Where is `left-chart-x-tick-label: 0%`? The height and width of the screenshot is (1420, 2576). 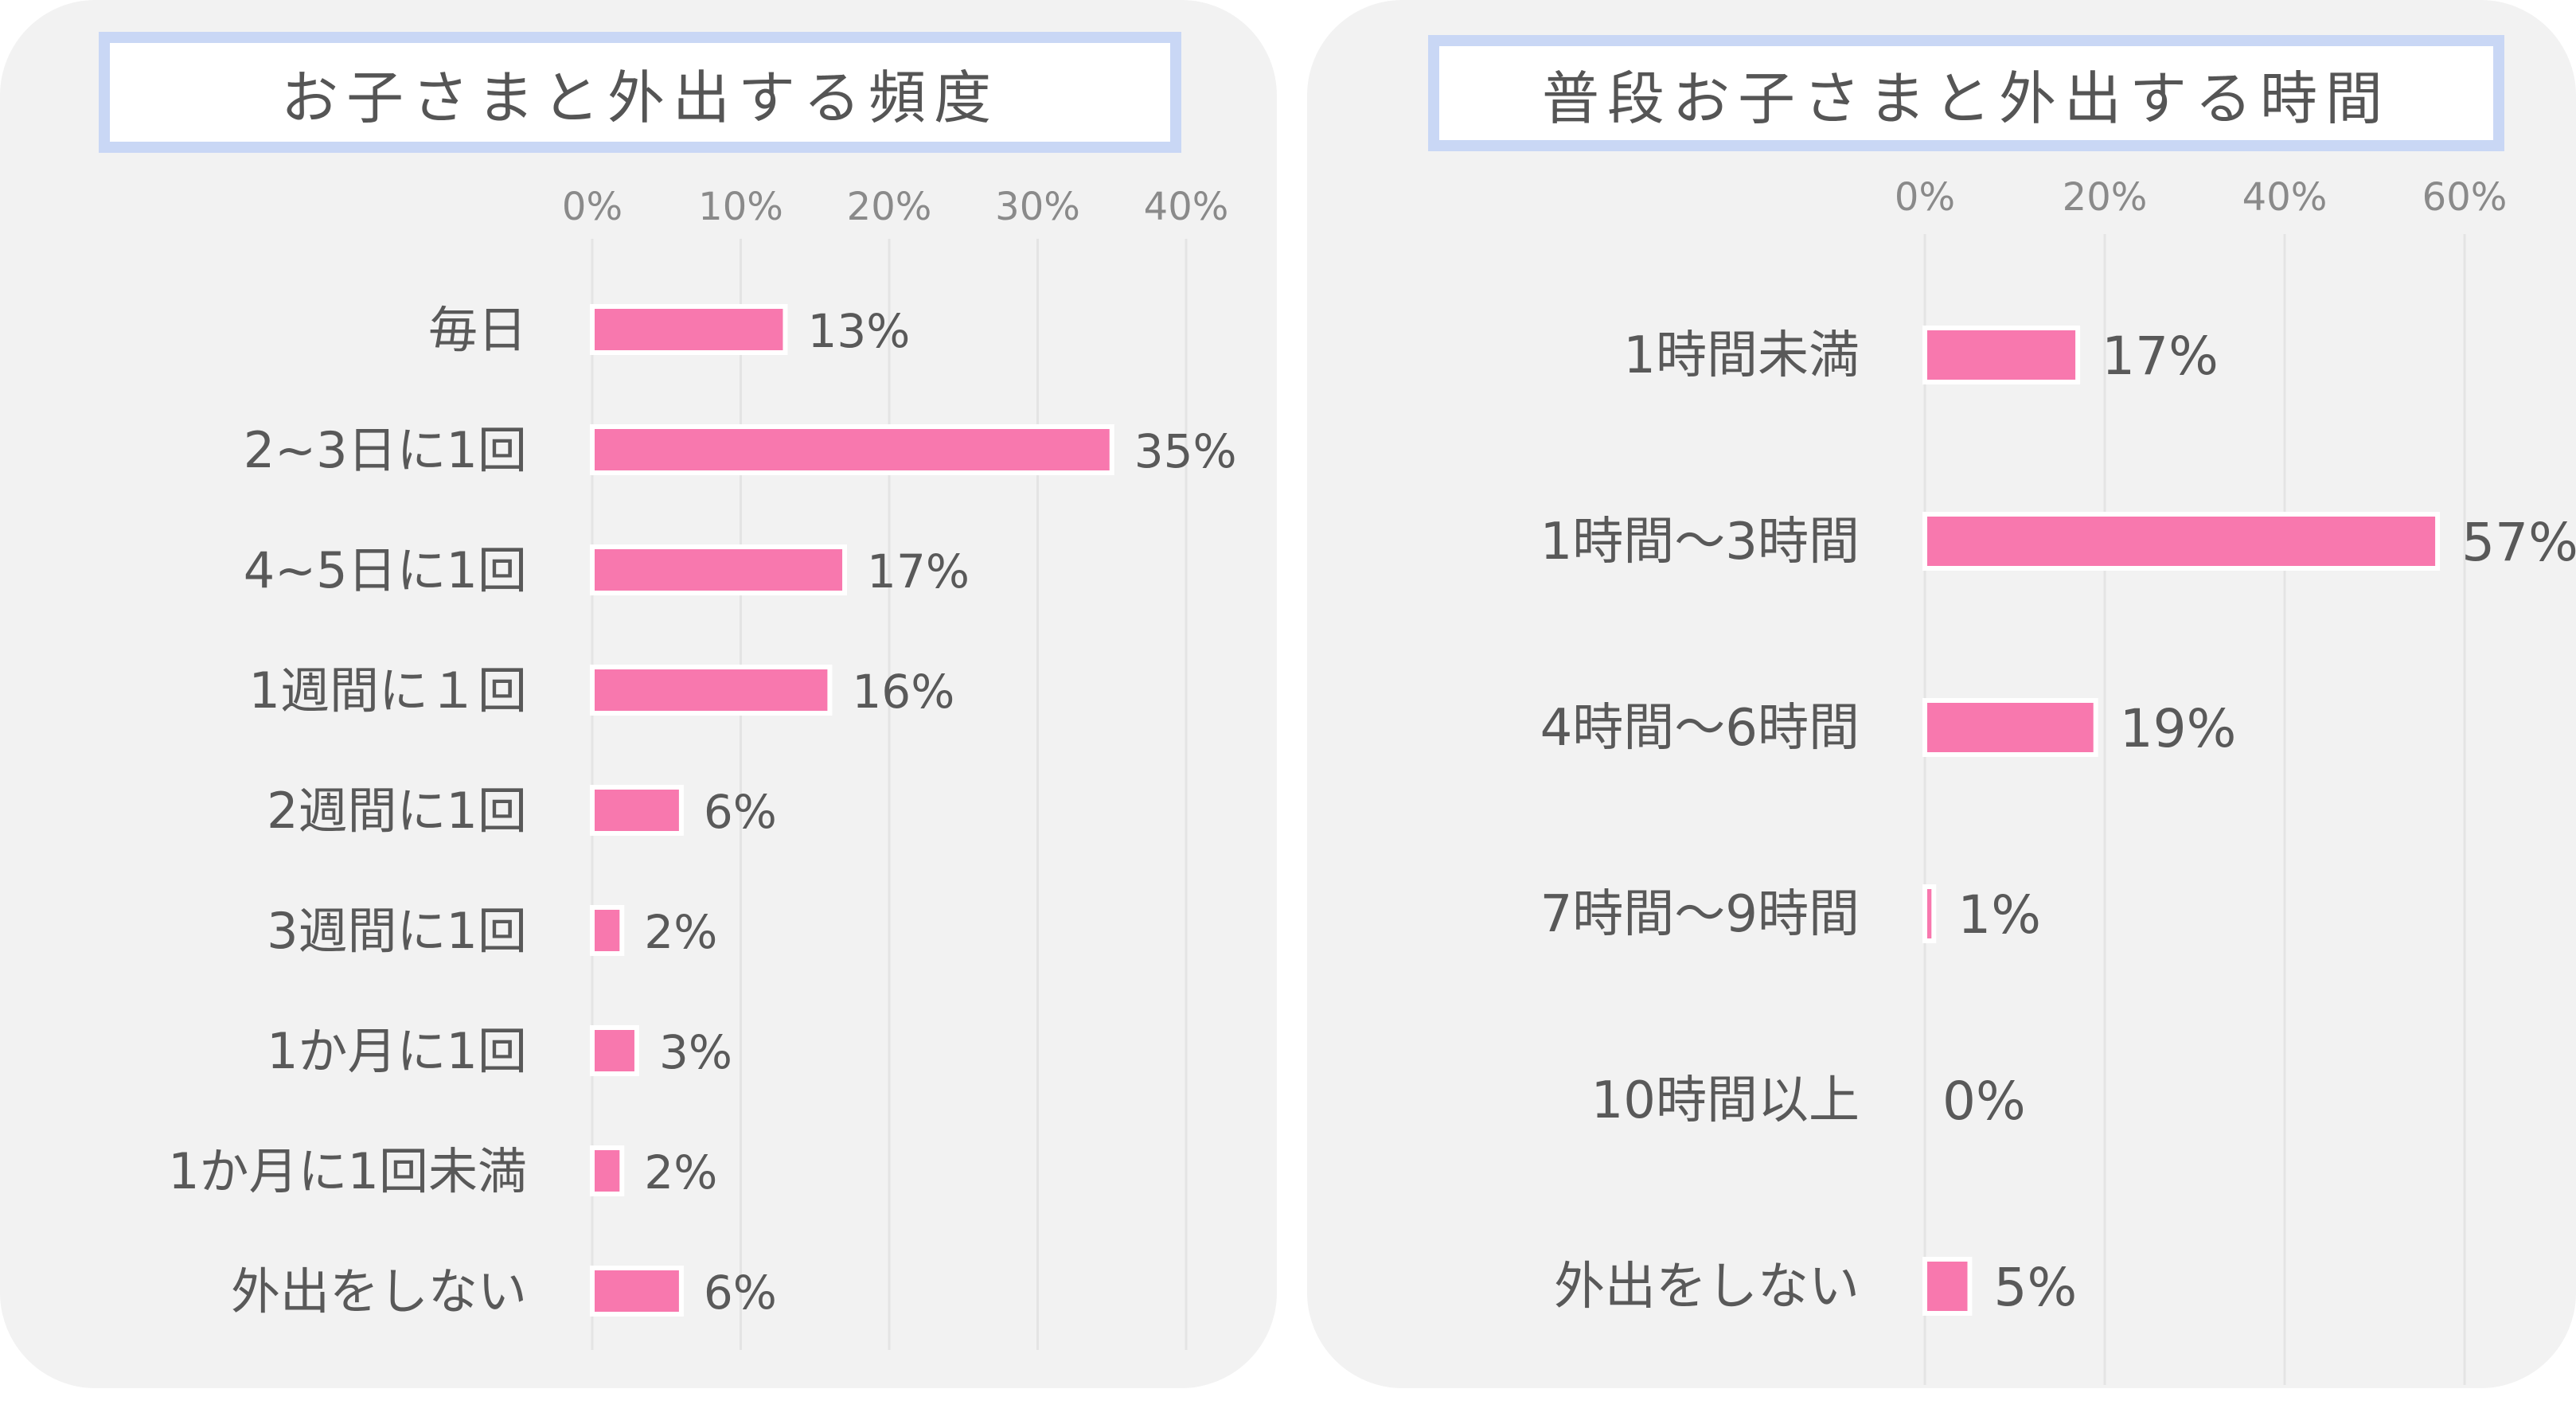 left-chart-x-tick-label: 0% is located at coordinates (592, 207).